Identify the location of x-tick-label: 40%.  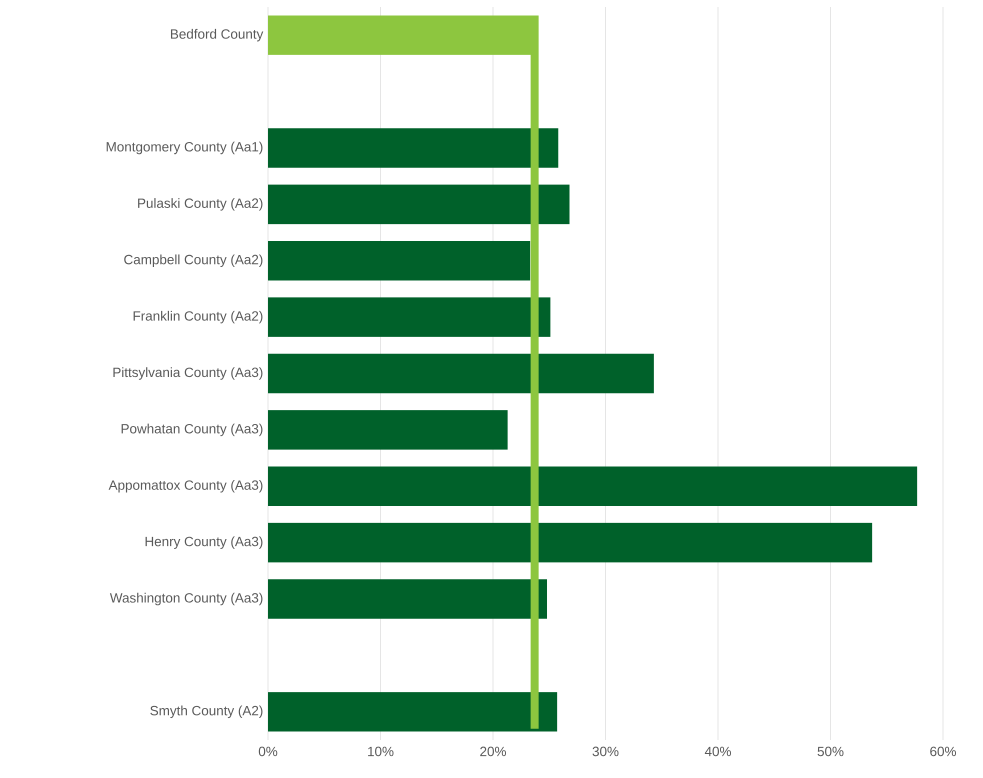
(717, 751).